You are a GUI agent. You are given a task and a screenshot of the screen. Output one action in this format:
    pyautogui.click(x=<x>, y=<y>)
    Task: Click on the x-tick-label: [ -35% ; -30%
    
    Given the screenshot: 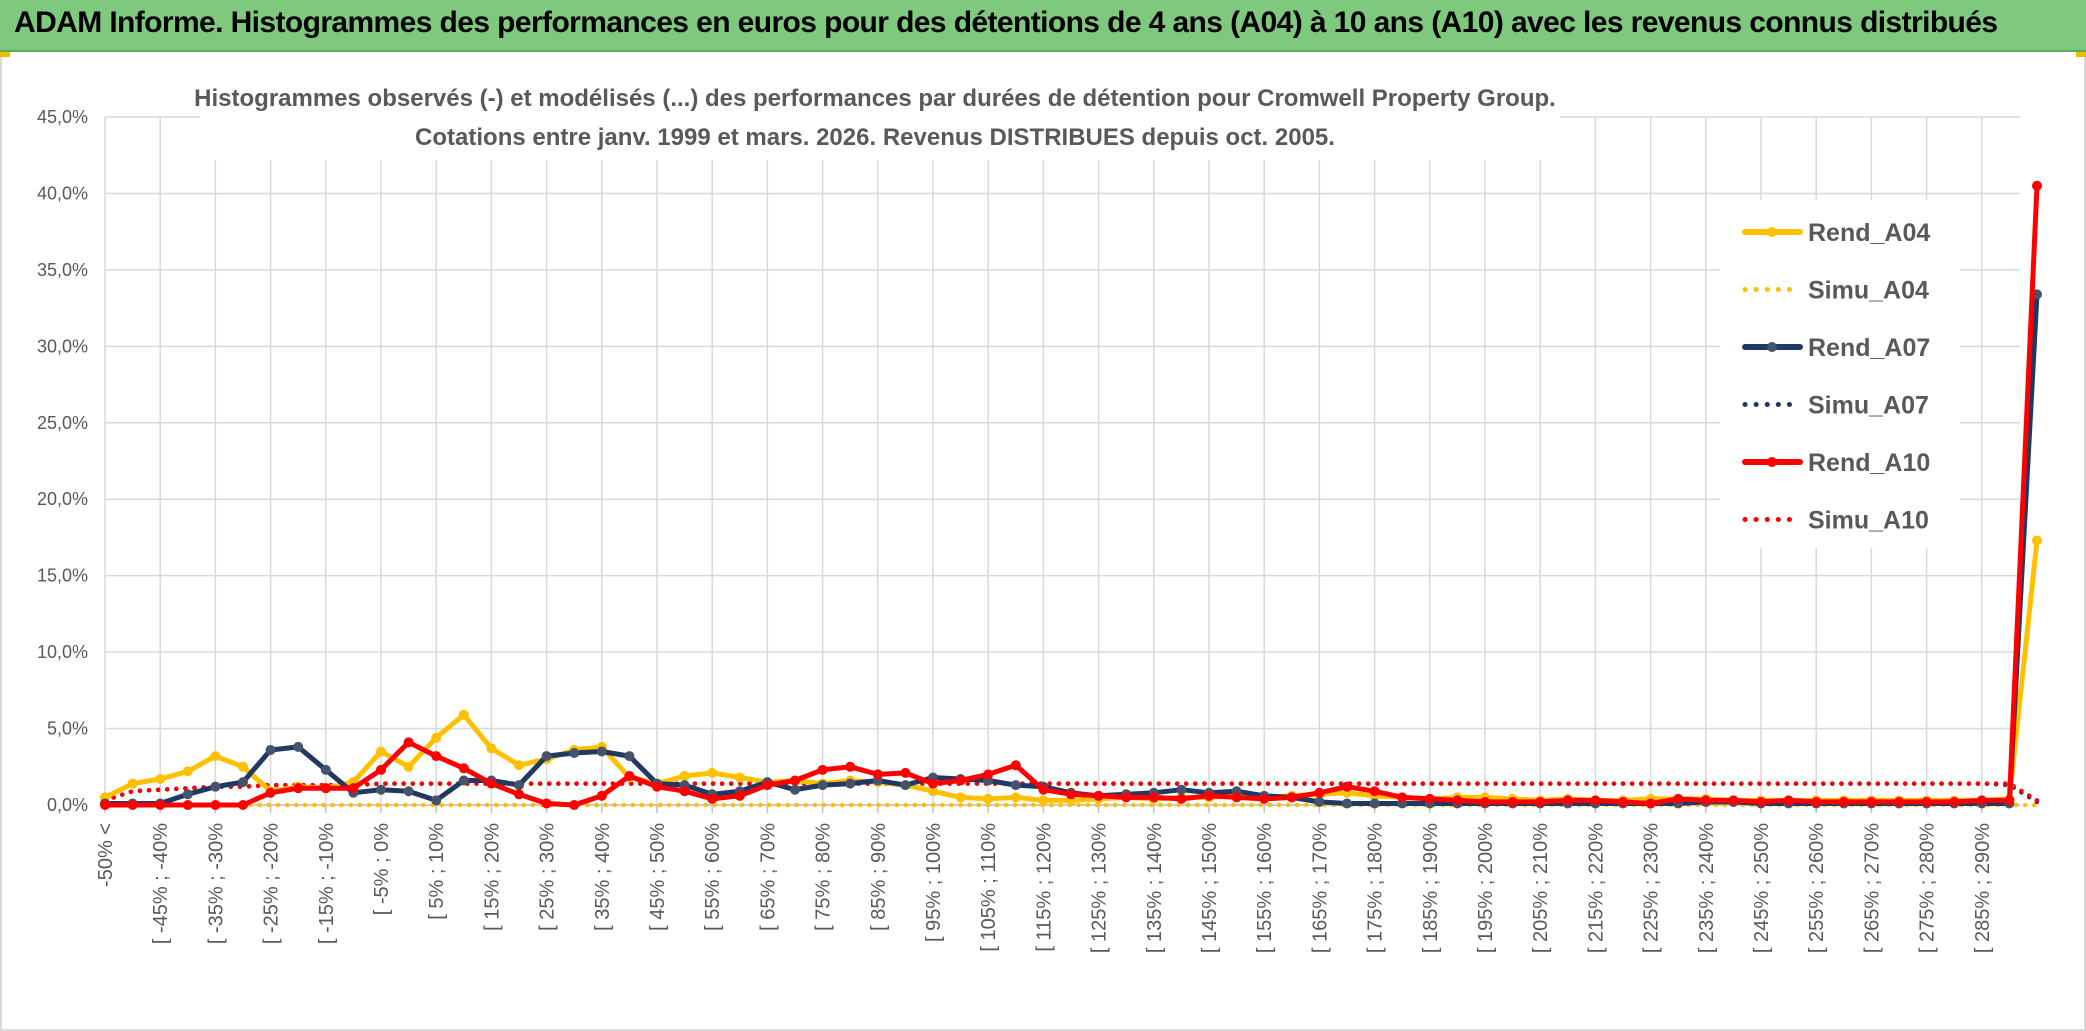 What is the action you would take?
    pyautogui.click(x=216, y=883)
    